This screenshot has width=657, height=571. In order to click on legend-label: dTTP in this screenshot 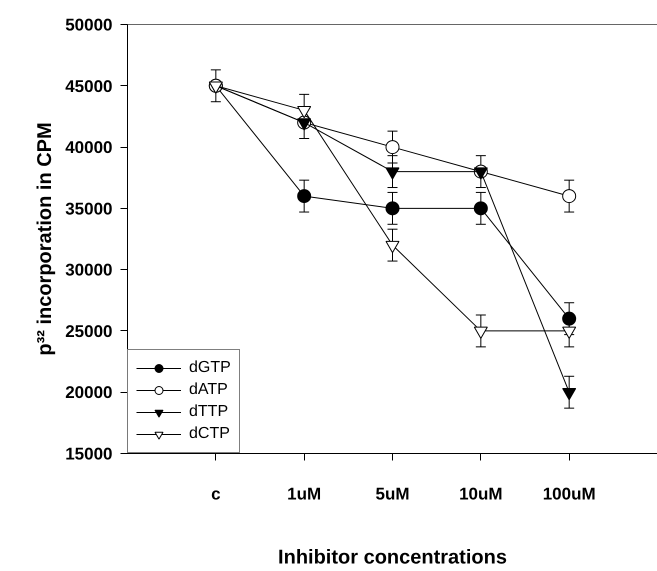, I will do `click(208, 412)`.